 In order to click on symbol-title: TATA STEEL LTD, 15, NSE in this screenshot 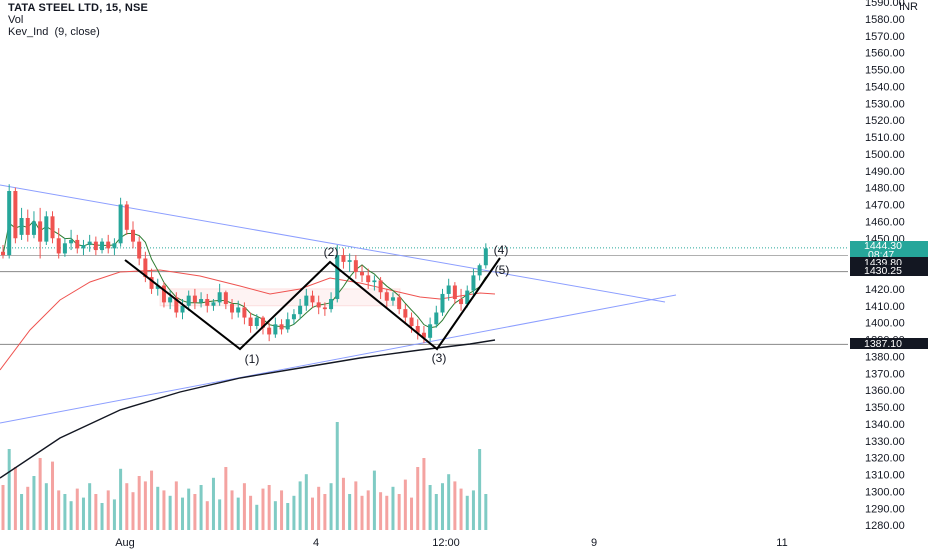, I will do `click(78, 8)`.